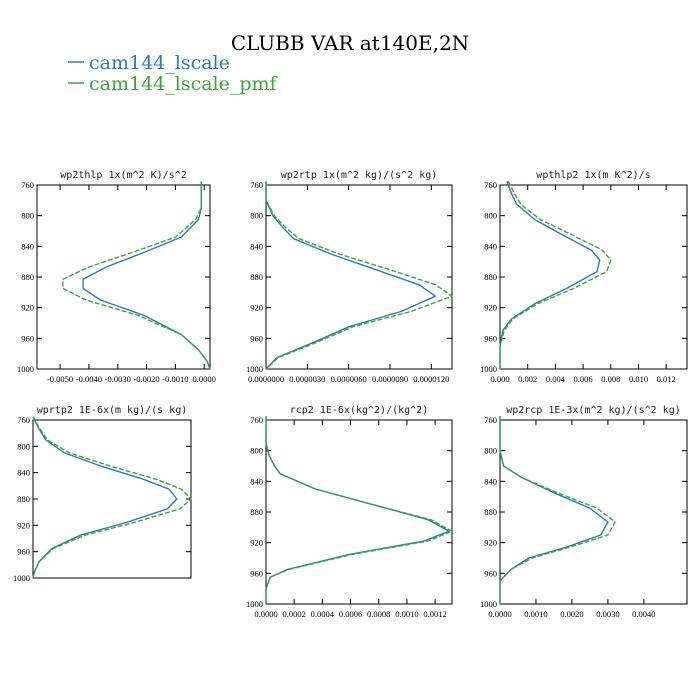 The width and height of the screenshot is (700, 700). Describe the element at coordinates (527, 379) in the screenshot. I see `x-tick-label: 0.002` at that location.